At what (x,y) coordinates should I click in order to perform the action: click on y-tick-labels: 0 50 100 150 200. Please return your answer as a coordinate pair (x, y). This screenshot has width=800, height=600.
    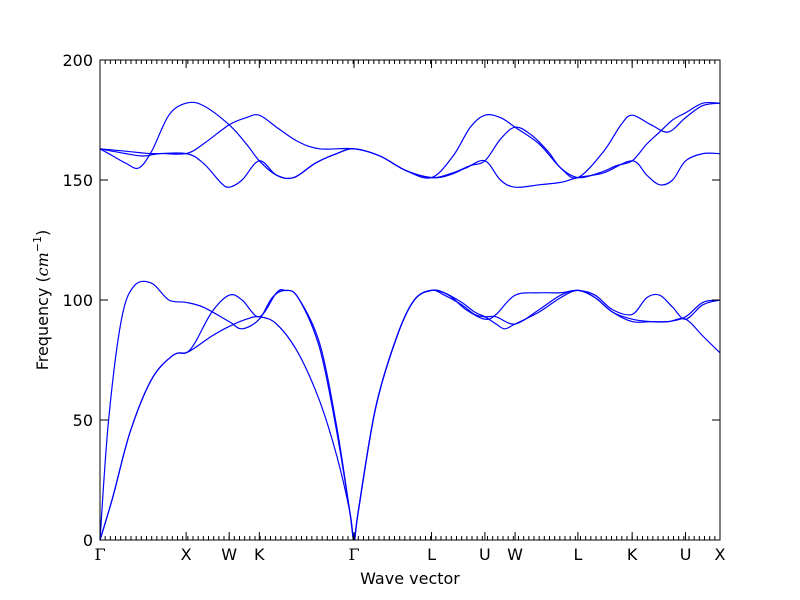
    Looking at the image, I should click on (77, 300).